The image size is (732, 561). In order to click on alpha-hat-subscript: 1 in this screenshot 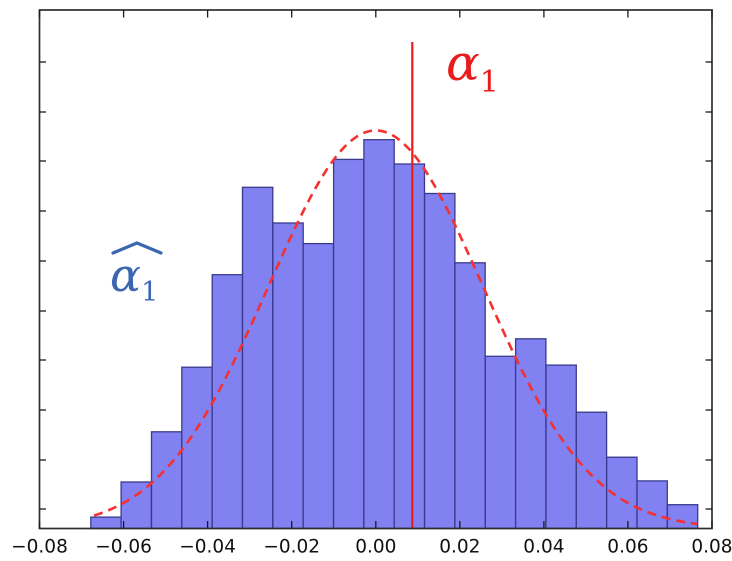, I will do `click(150, 292)`.